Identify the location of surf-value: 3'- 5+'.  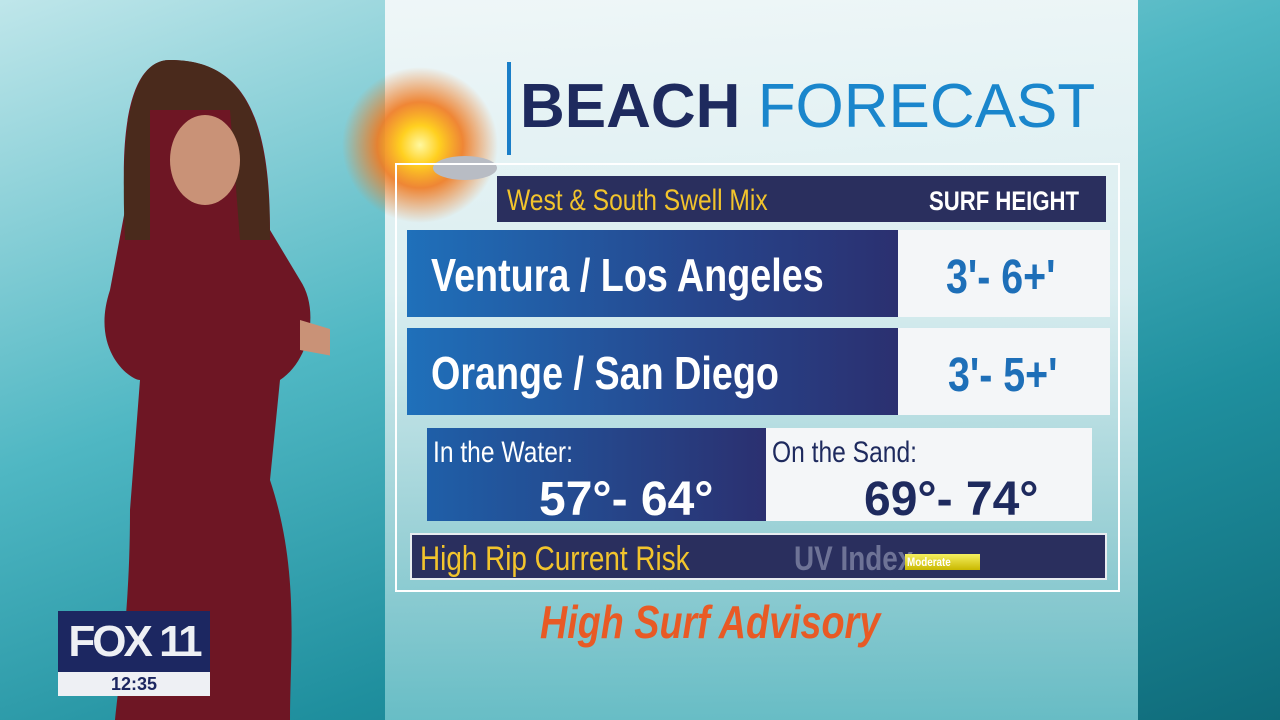
(1003, 375).